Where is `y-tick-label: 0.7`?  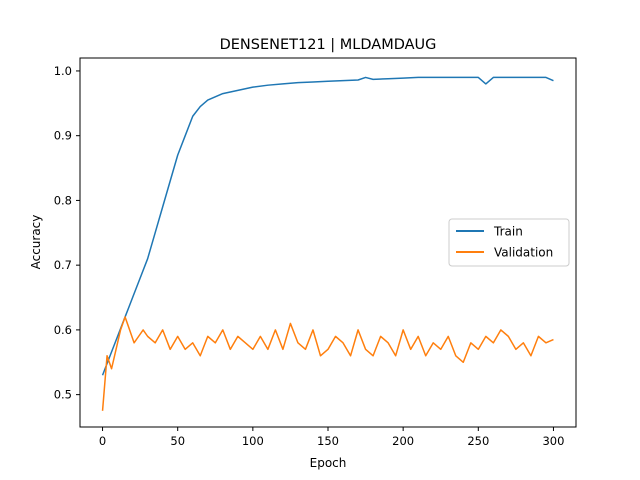
y-tick-label: 0.7 is located at coordinates (63, 265).